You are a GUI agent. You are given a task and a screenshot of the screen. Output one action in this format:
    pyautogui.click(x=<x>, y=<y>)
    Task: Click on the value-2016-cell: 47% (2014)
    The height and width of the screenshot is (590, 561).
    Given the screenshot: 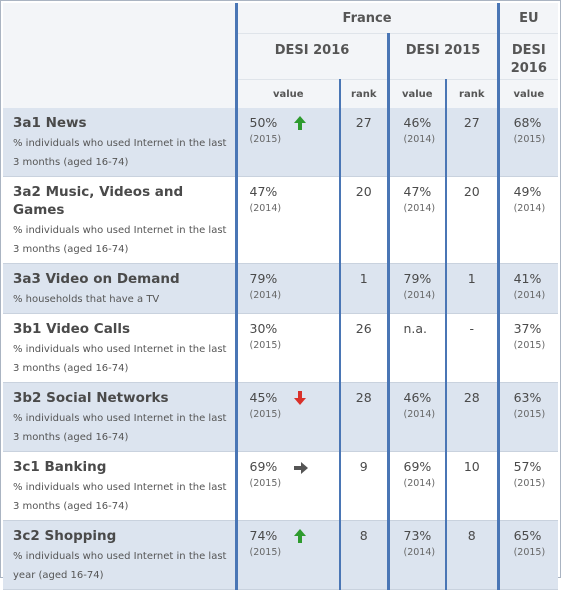 What is the action you would take?
    pyautogui.click(x=265, y=220)
    